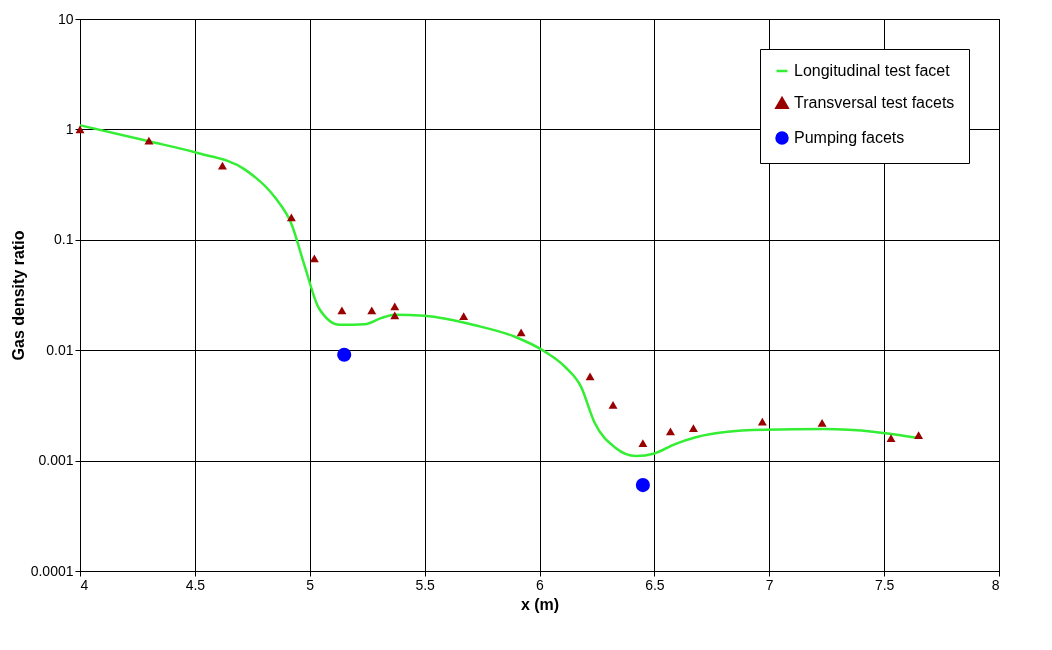 Image resolution: width=1052 pixels, height=650 pixels. What do you see at coordinates (995, 584) in the screenshot?
I see `x-tick-label: 8` at bounding box center [995, 584].